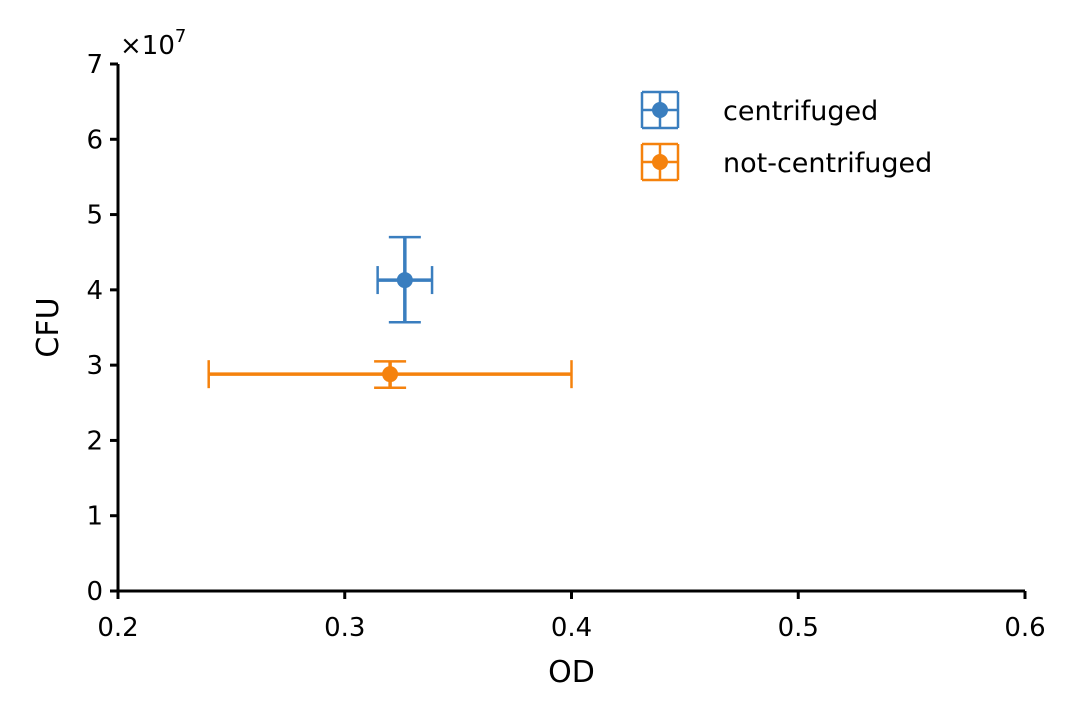  What do you see at coordinates (94, 140) in the screenshot?
I see `y-tick-label: 6` at bounding box center [94, 140].